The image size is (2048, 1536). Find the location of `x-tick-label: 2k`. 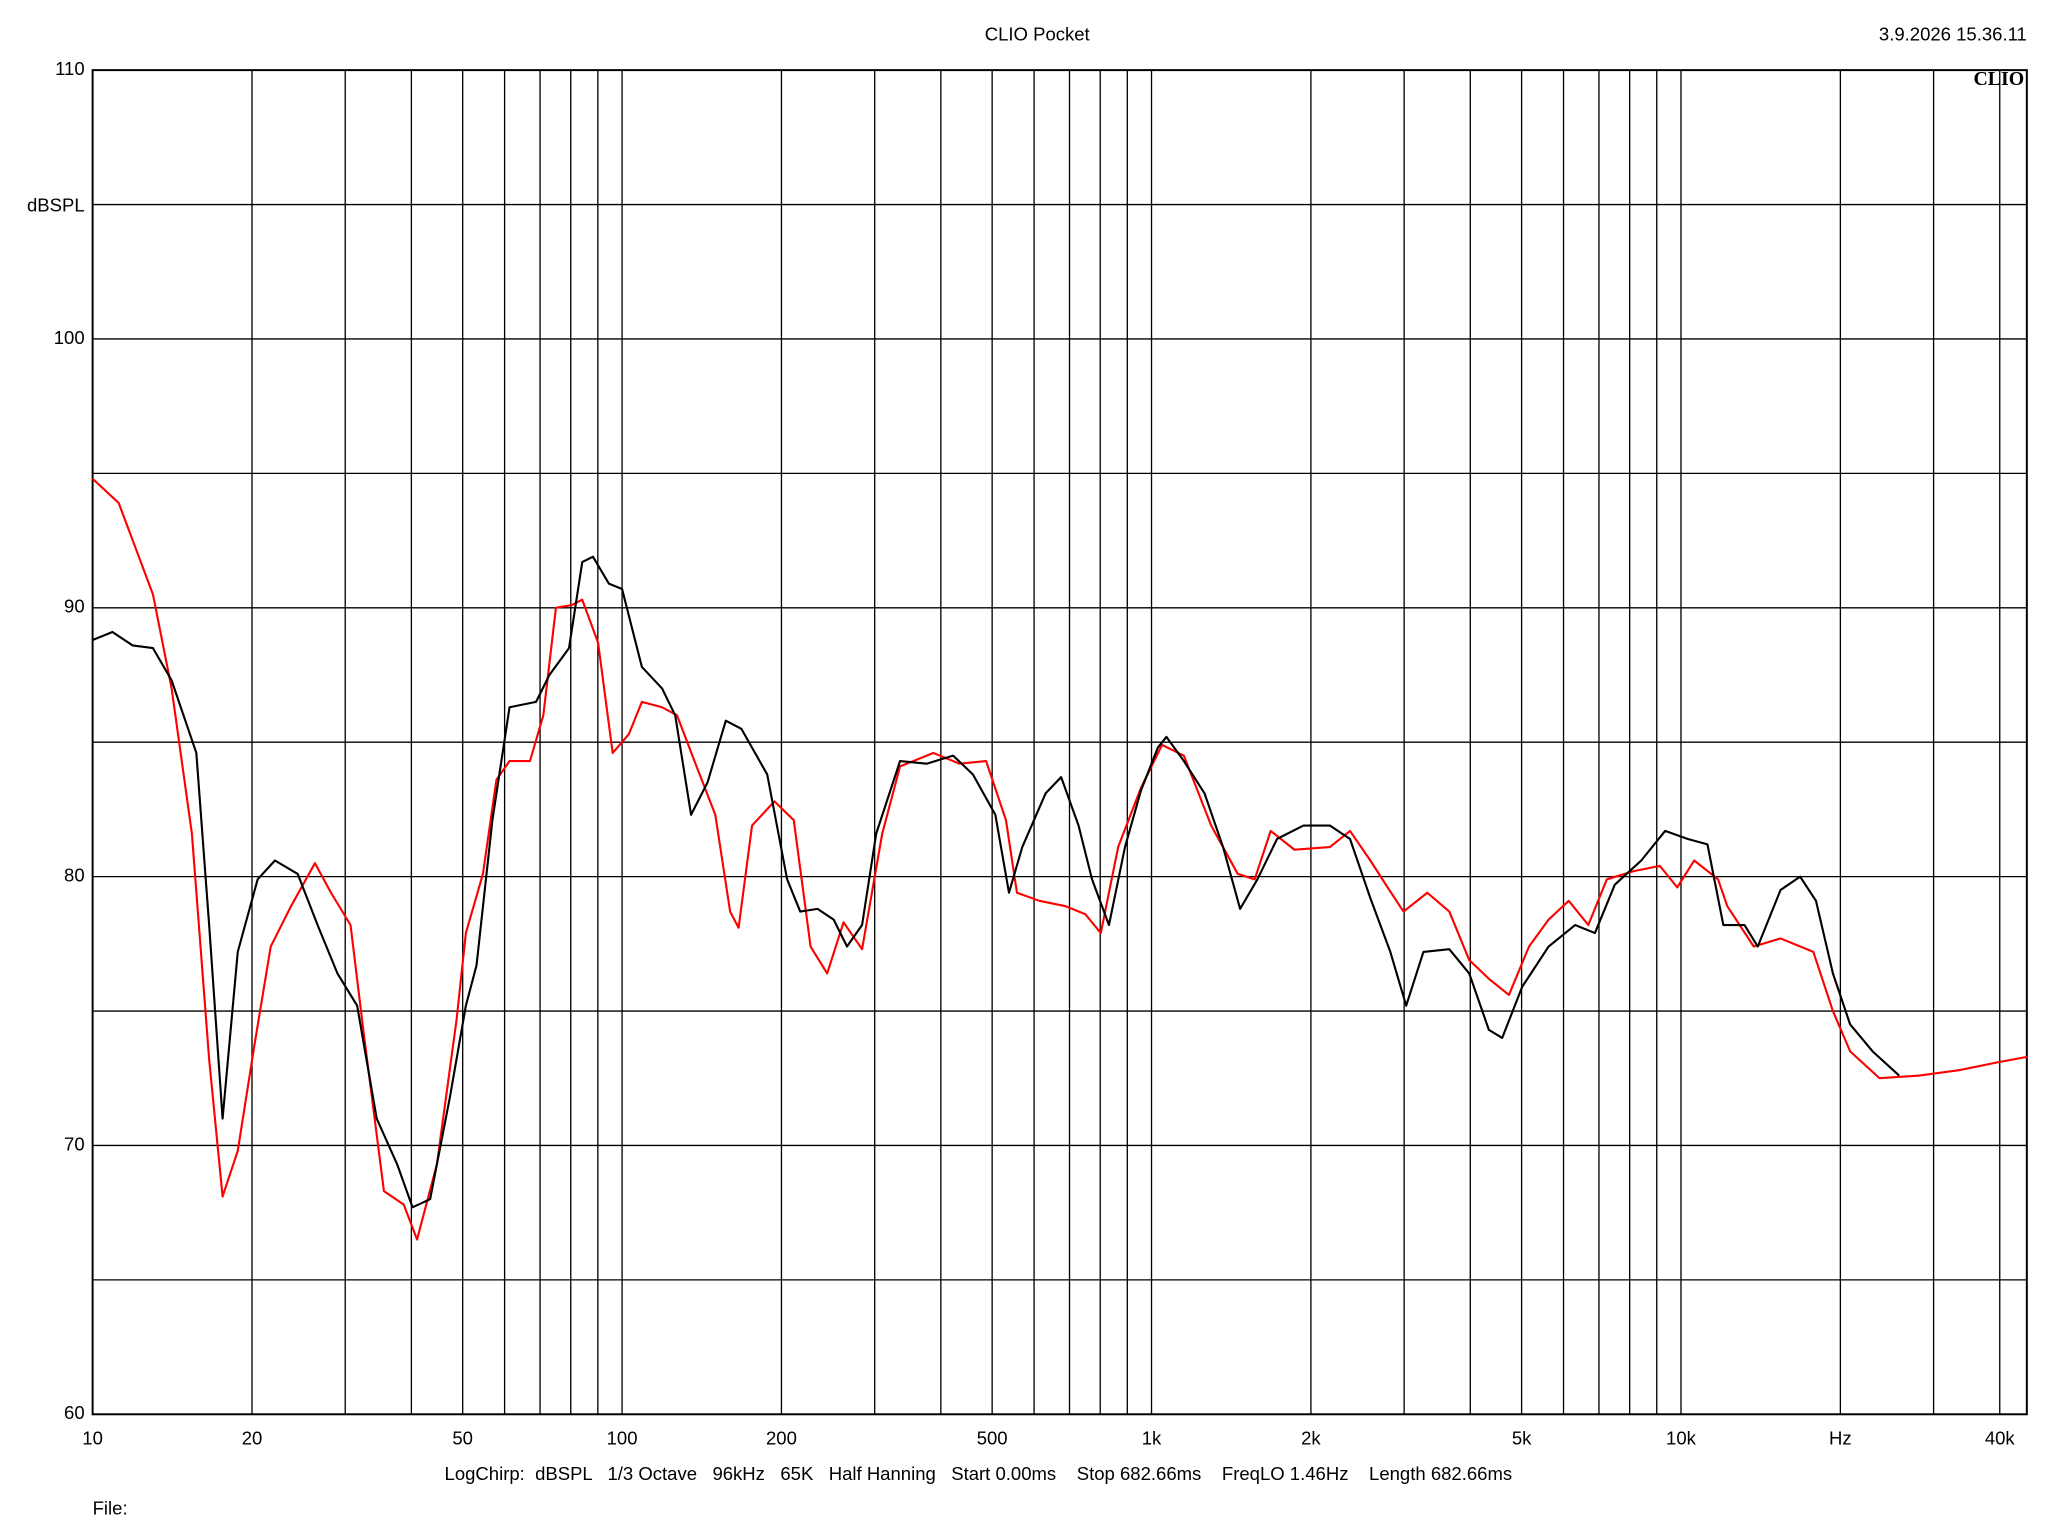

x-tick-label: 2k is located at coordinates (1311, 1437).